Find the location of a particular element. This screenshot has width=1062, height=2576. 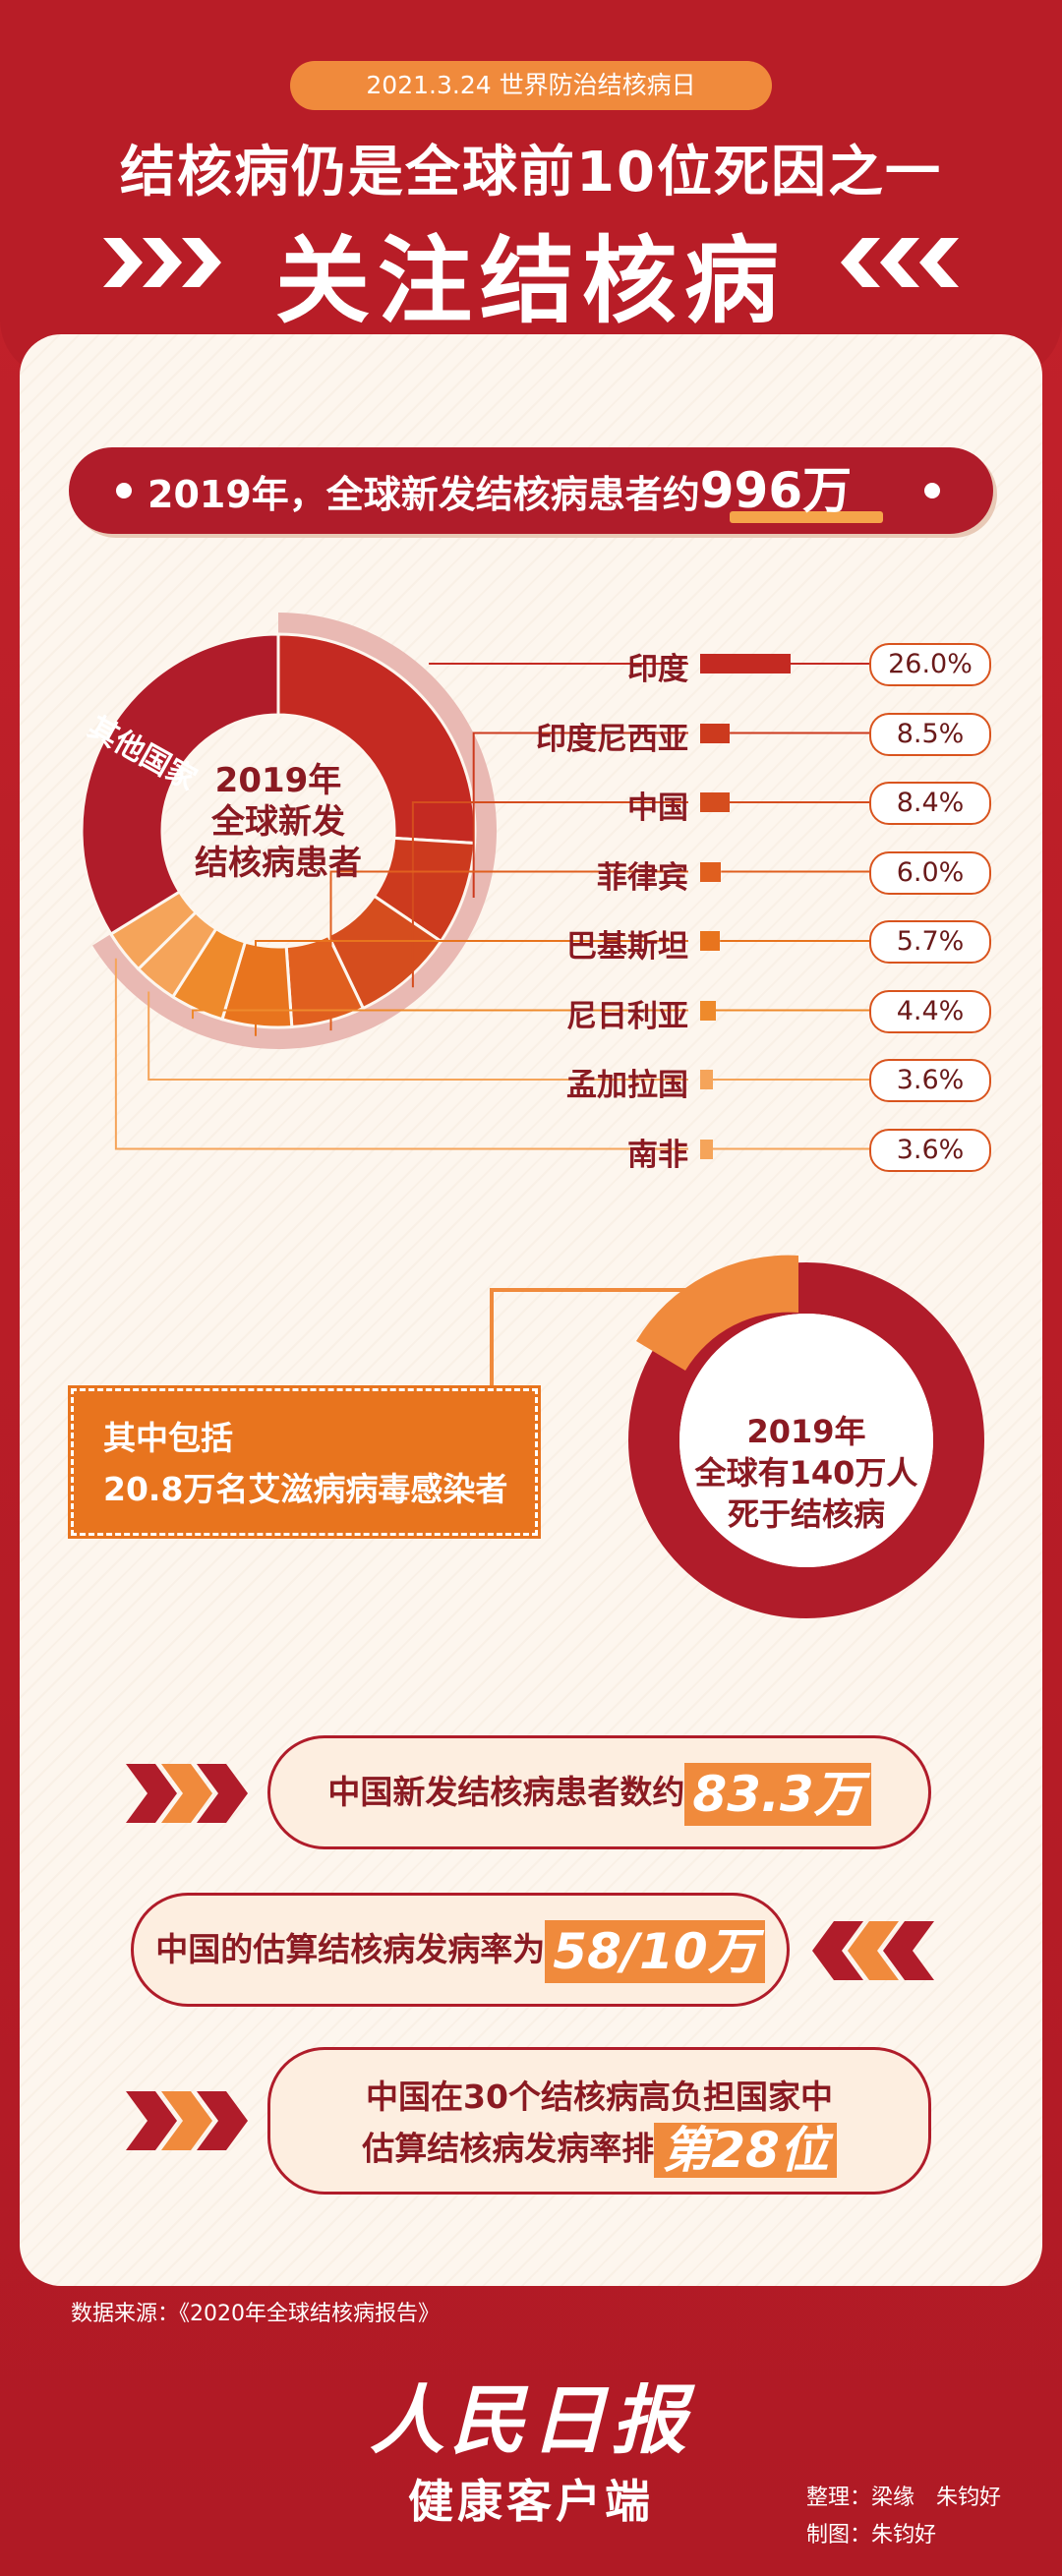

country-pct-1: 8.5% is located at coordinates (930, 734).